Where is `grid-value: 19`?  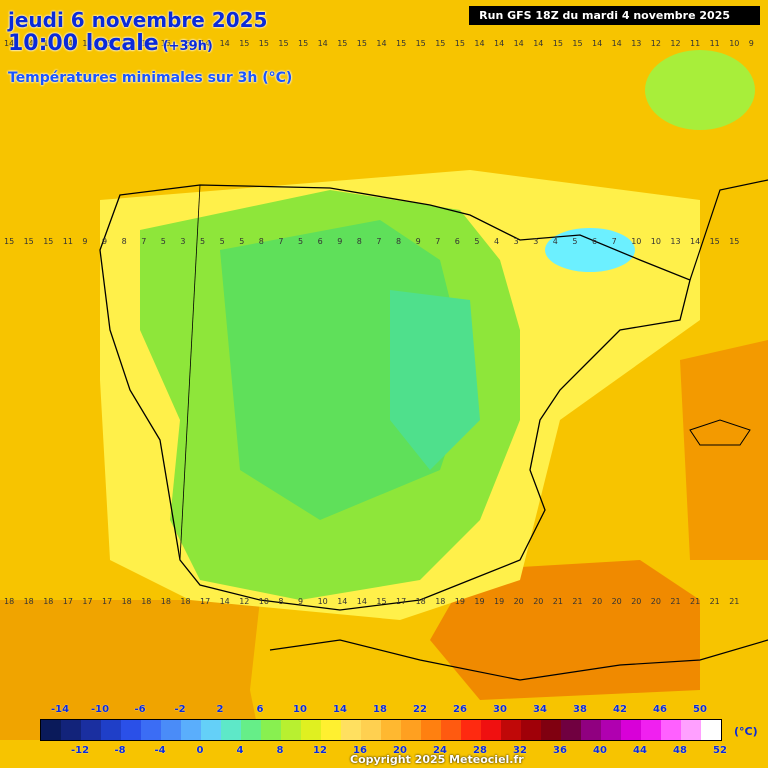 grid-value: 19 is located at coordinates (479, 601).